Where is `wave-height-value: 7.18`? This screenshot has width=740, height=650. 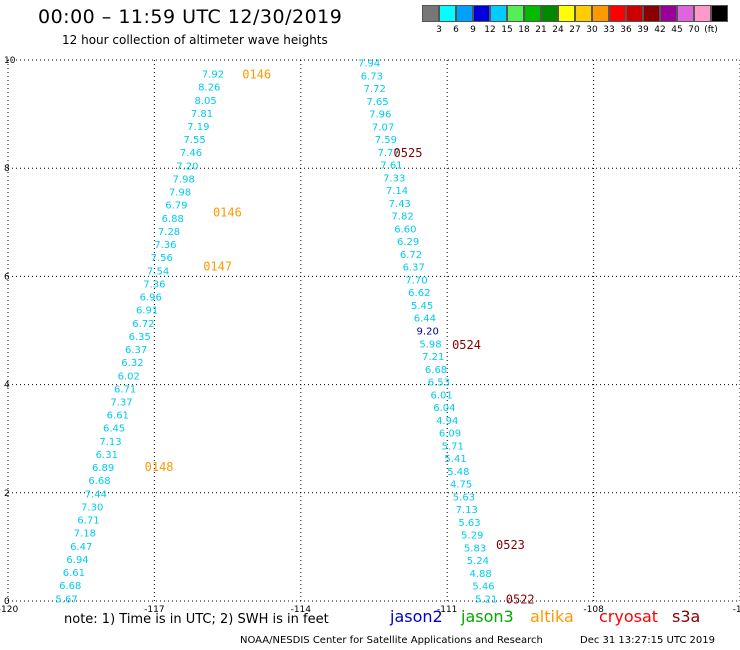
wave-height-value: 7.18 is located at coordinates (85, 534).